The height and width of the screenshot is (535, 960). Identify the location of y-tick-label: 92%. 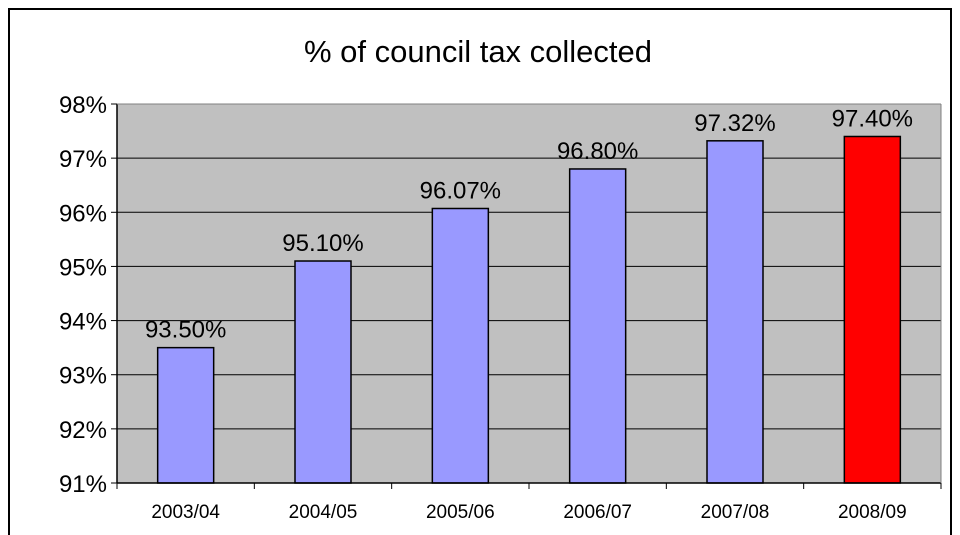
(83, 430).